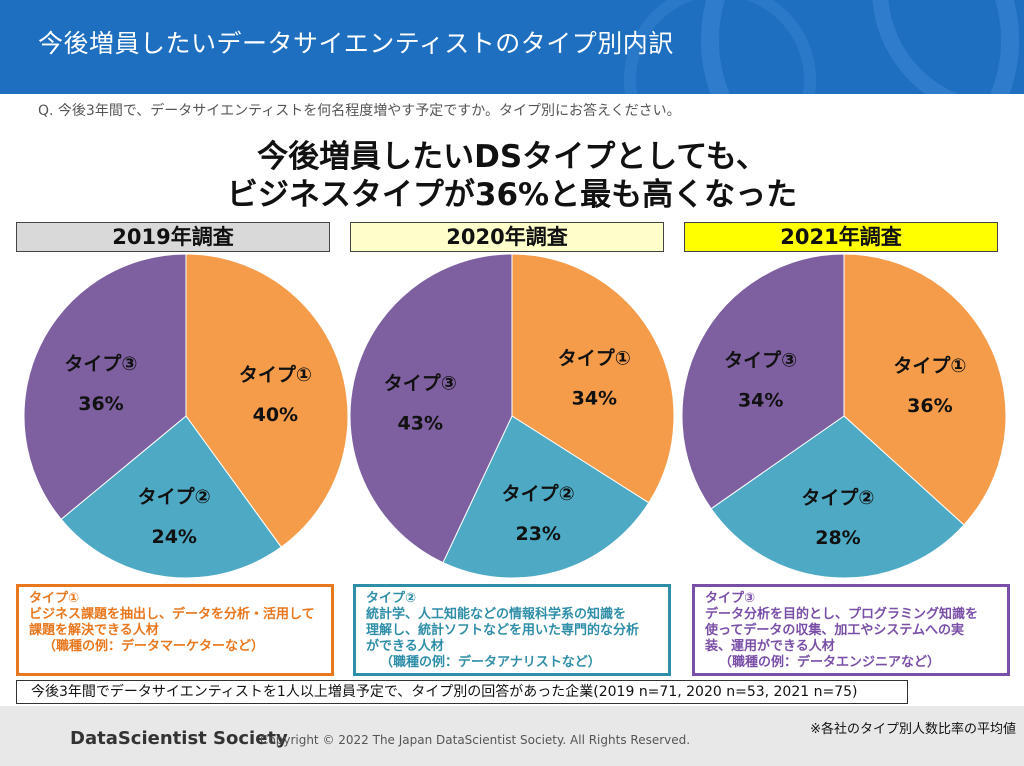 The height and width of the screenshot is (766, 1024). I want to click on pie-svg-2021: タイプ① 36% タイプ② 28% タイプ③ 34%, so click(844, 416).